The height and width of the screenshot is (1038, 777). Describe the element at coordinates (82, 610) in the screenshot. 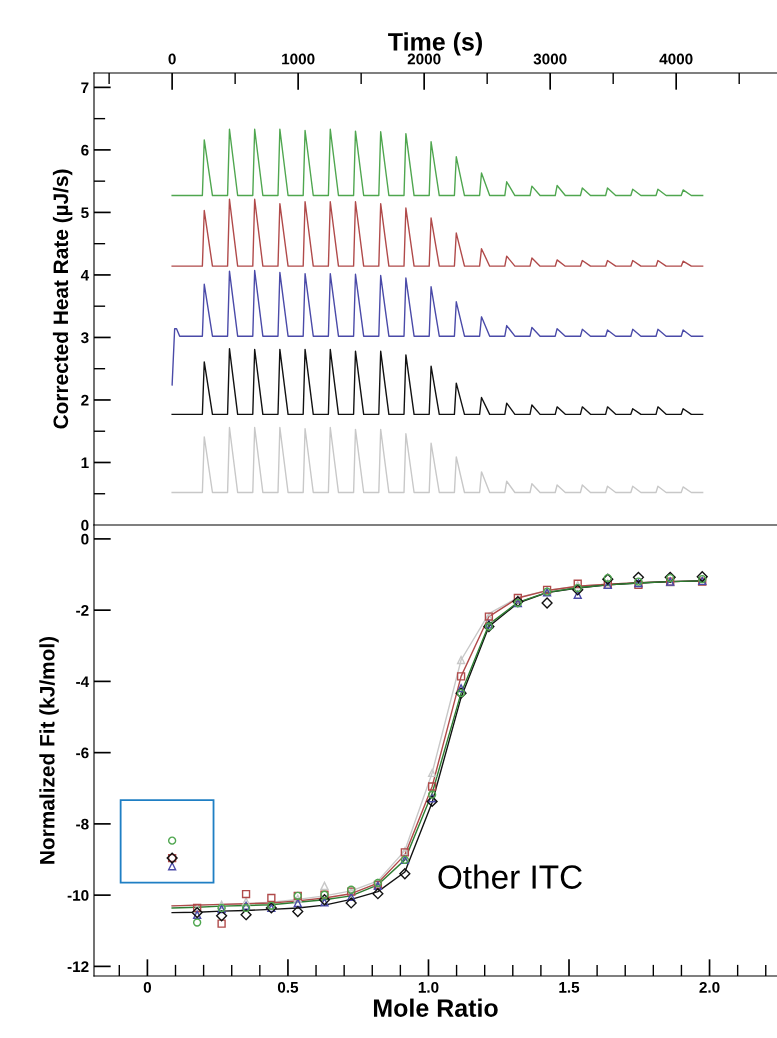

I see `y-tick-label: -2` at that location.